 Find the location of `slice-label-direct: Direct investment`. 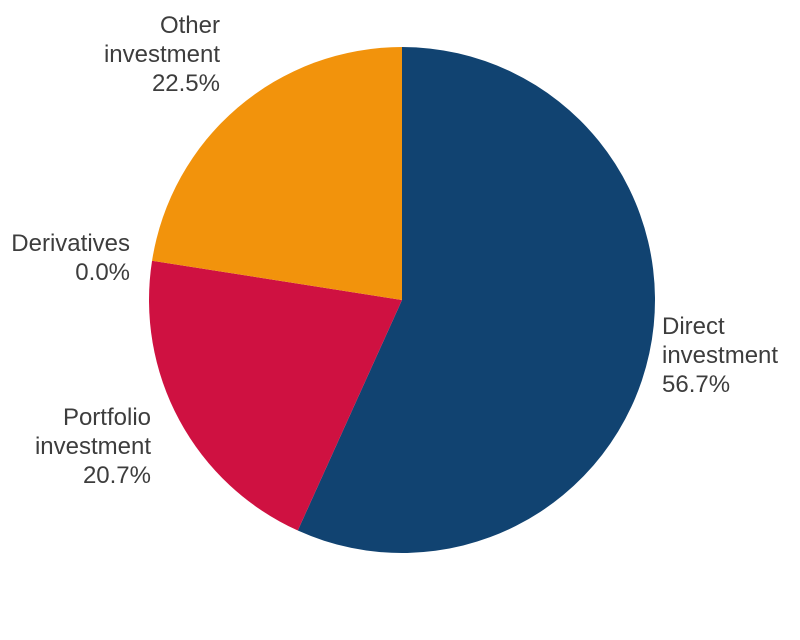

slice-label-direct: Direct investment is located at coordinates (720, 341).